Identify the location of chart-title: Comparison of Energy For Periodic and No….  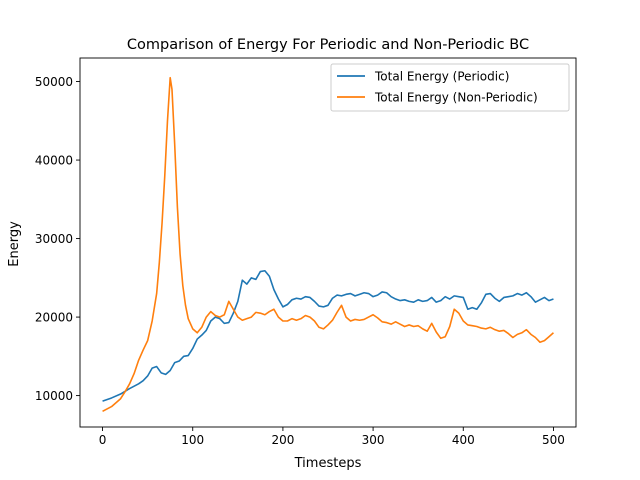
(328, 45).